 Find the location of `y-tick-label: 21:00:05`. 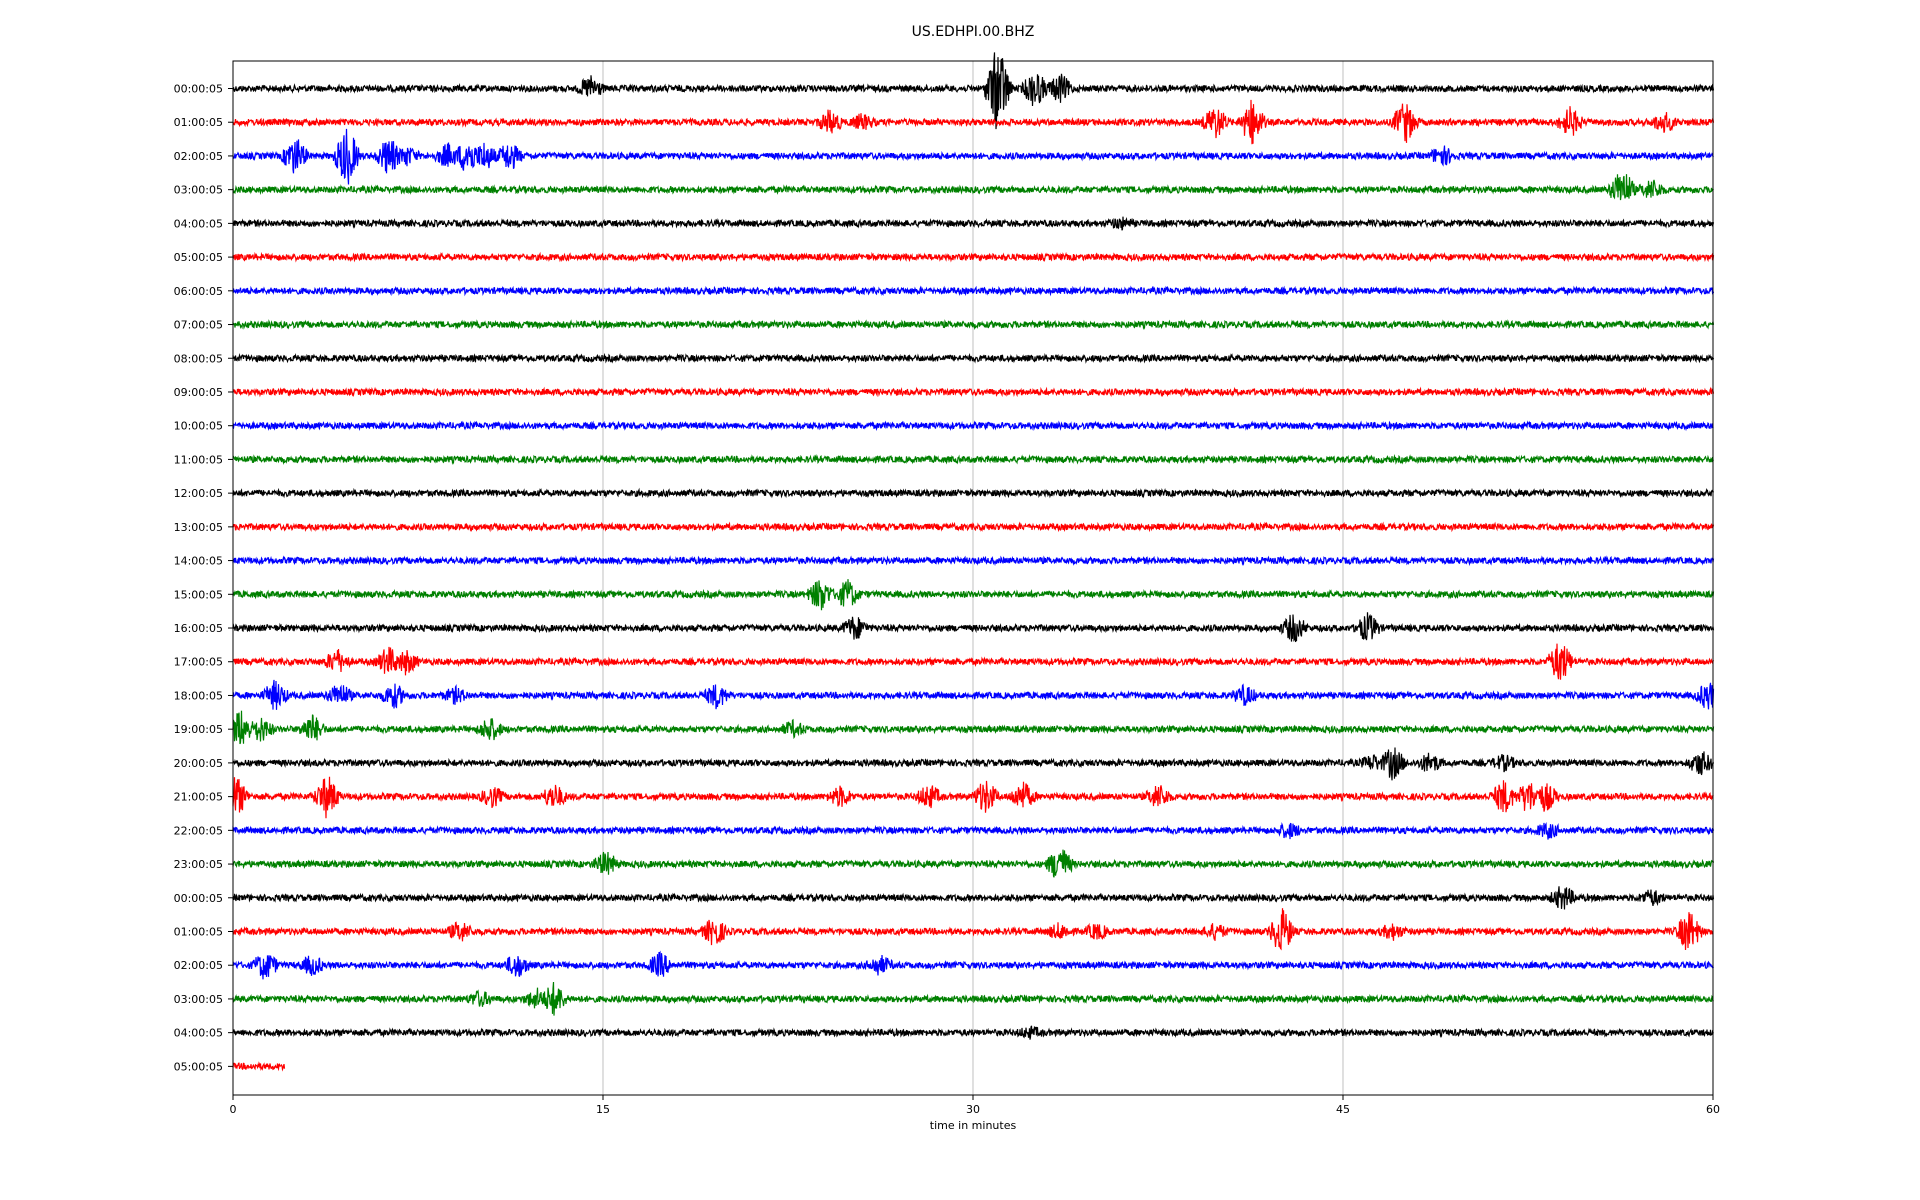

y-tick-label: 21:00:05 is located at coordinates (198, 797).